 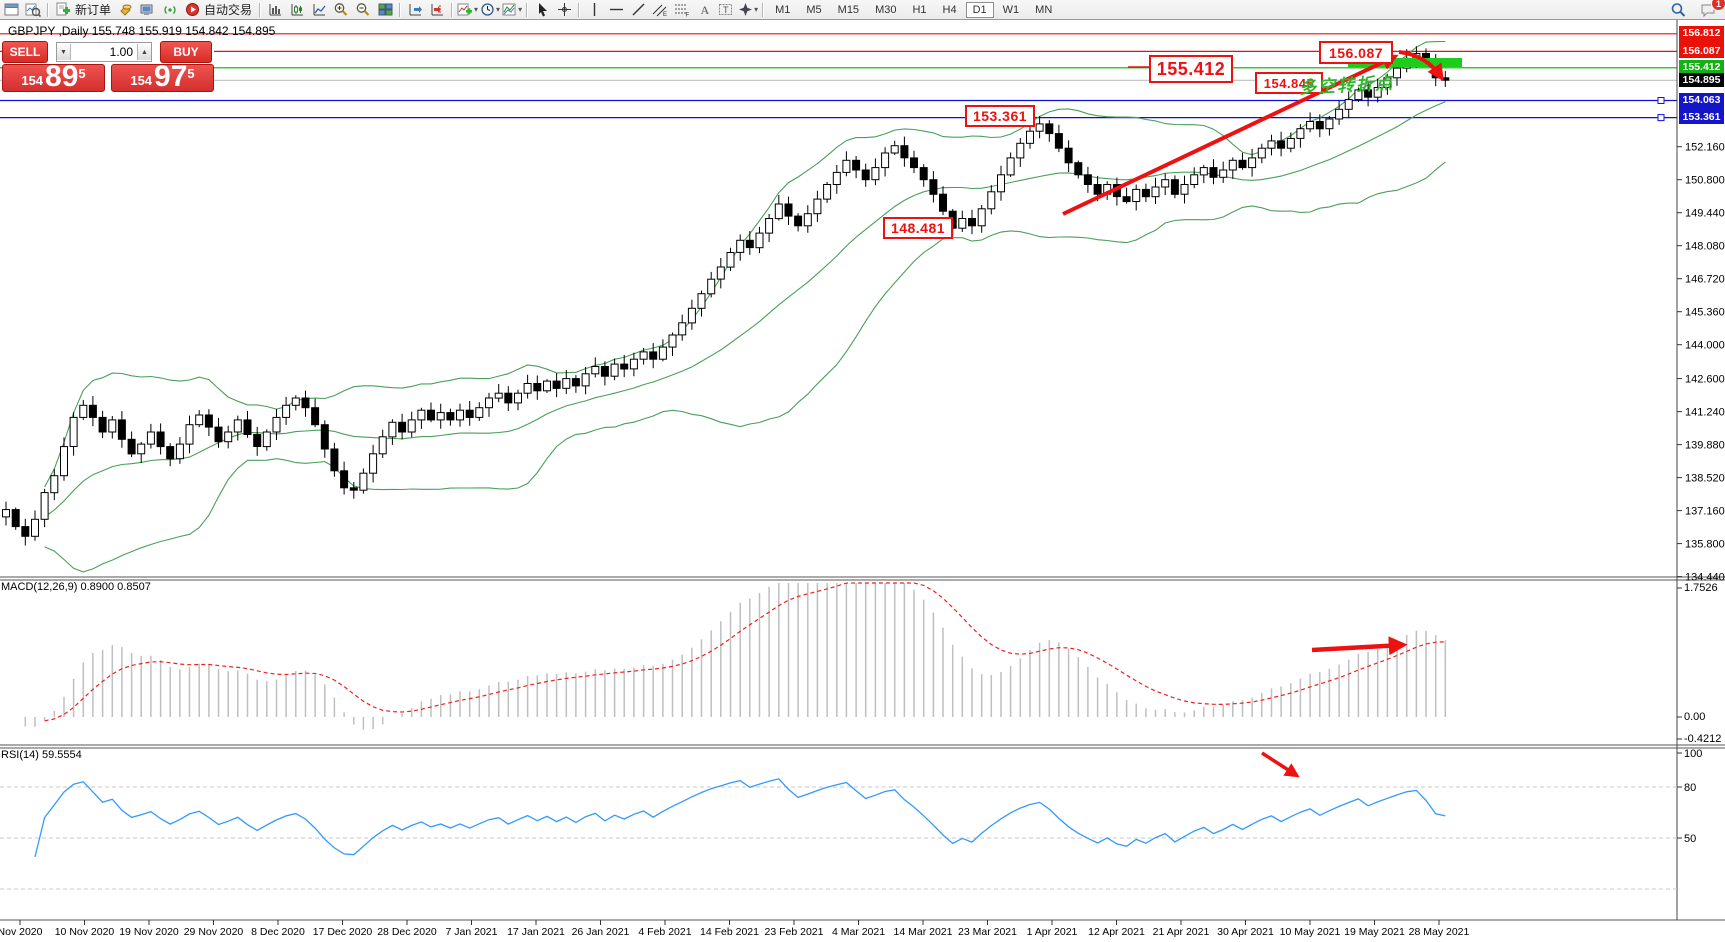 What do you see at coordinates (979, 9) in the screenshot?
I see `tf-d1: D1` at bounding box center [979, 9].